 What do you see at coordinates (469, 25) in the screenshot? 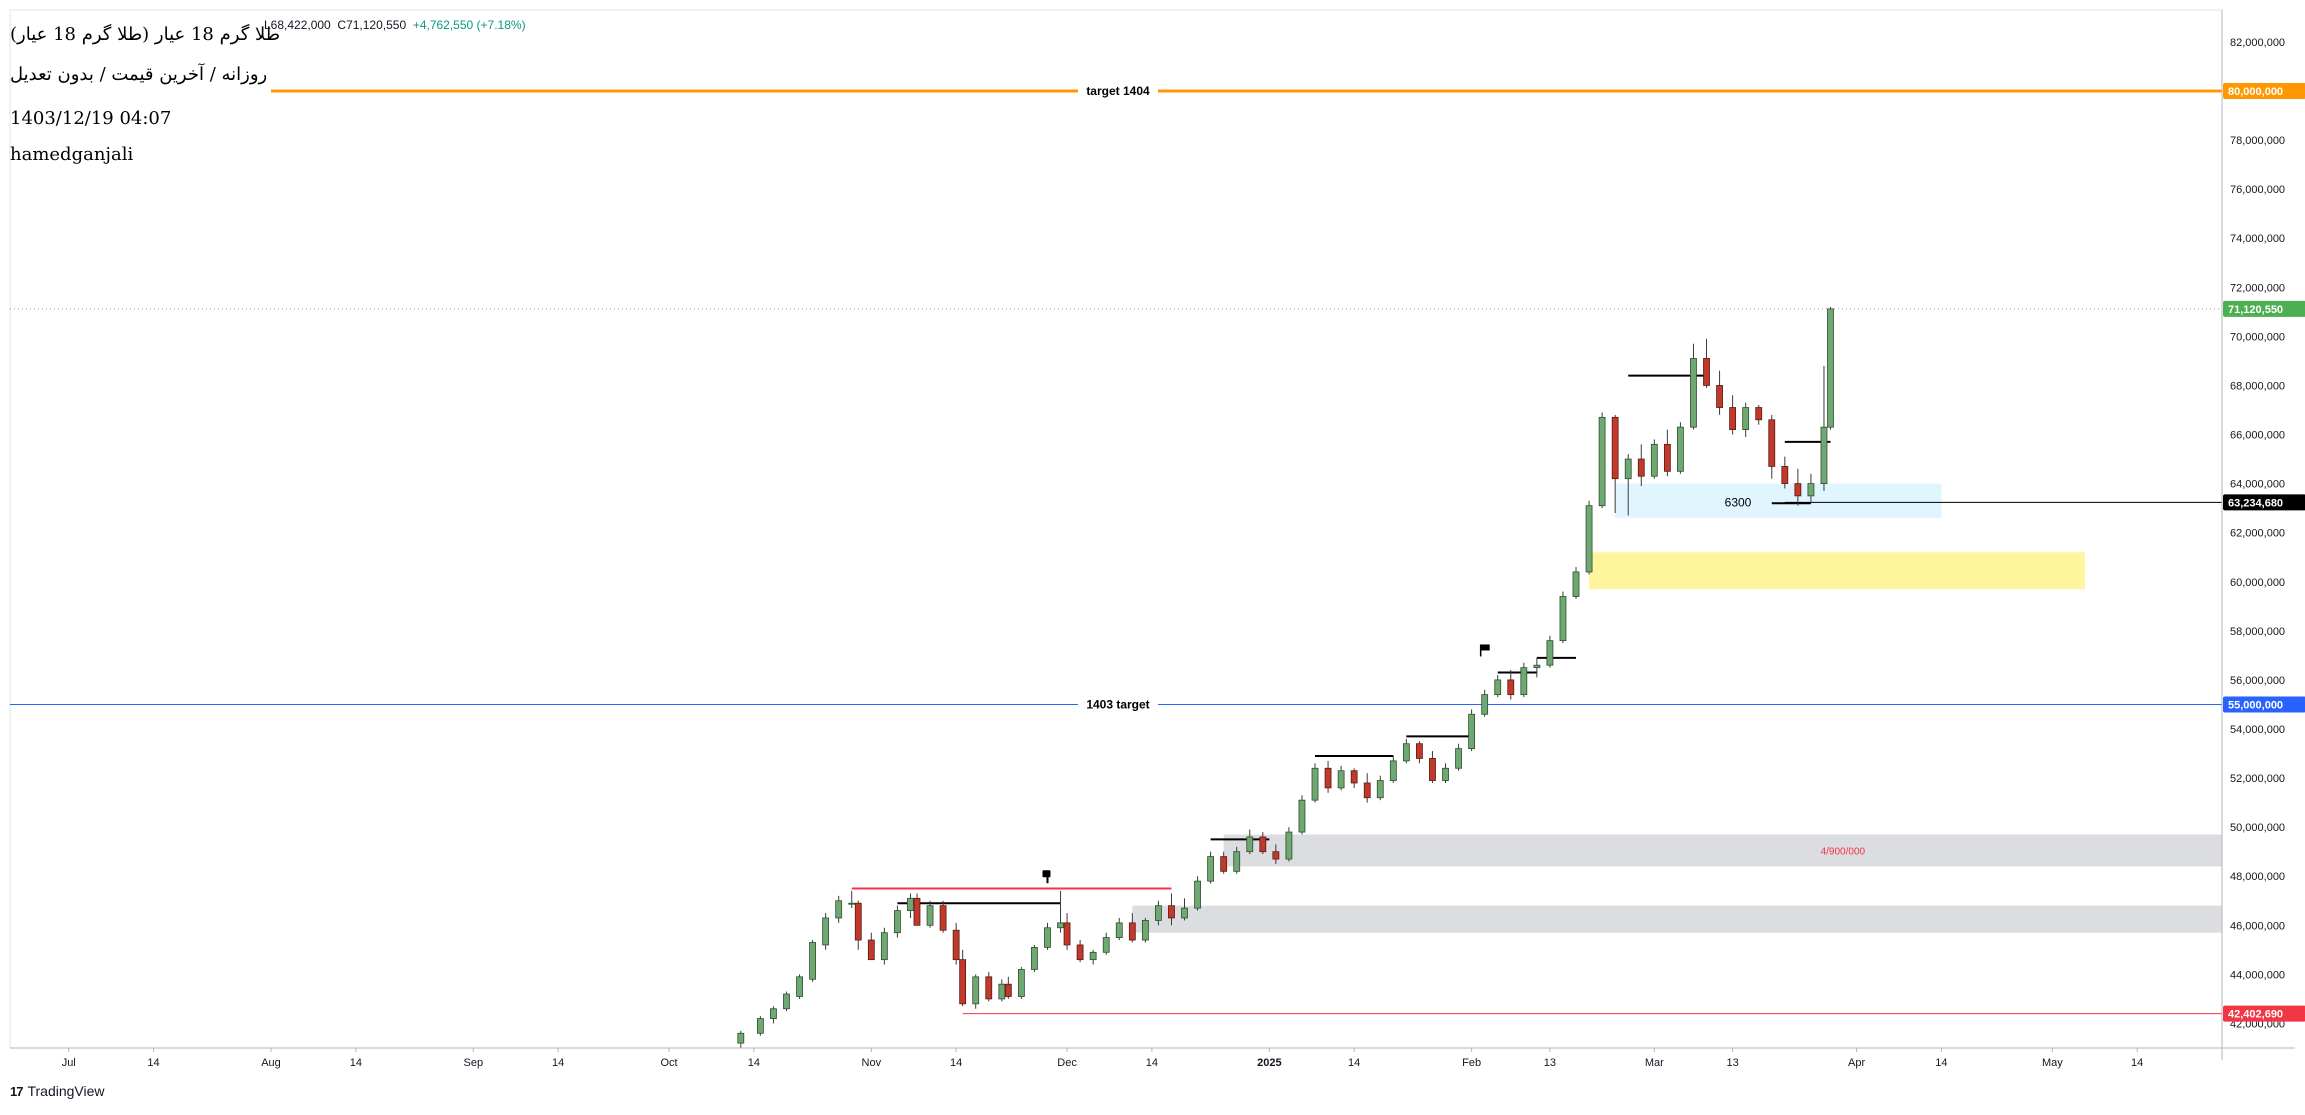
I see `change-value: +4,762,550 (+7.18%)` at bounding box center [469, 25].